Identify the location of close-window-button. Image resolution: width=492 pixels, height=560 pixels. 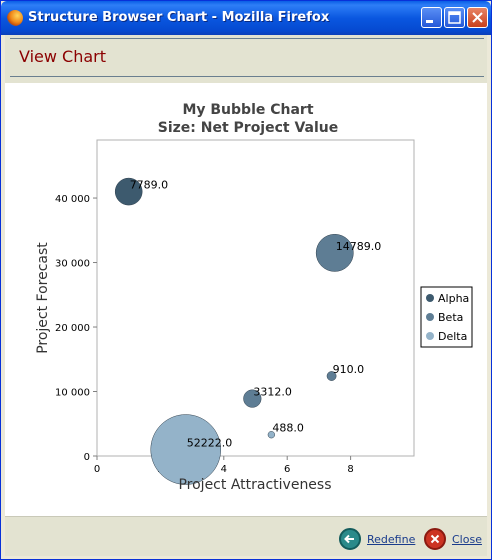
(477, 17).